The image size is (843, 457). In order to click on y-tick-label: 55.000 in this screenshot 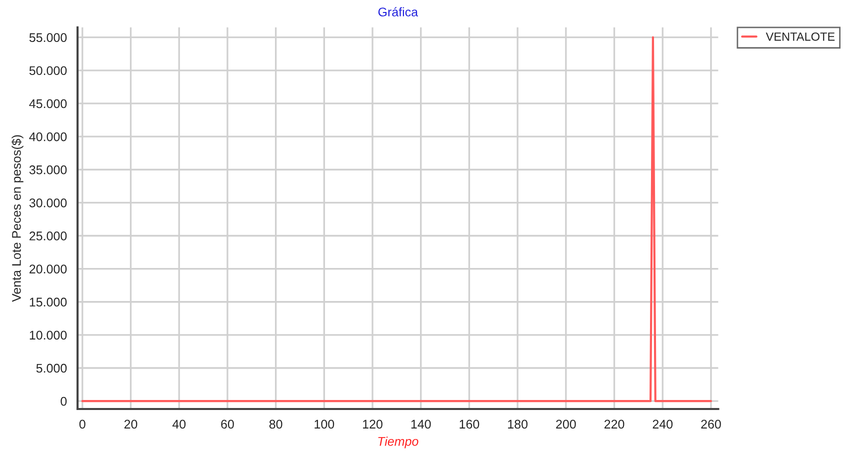, I will do `click(48, 37)`.